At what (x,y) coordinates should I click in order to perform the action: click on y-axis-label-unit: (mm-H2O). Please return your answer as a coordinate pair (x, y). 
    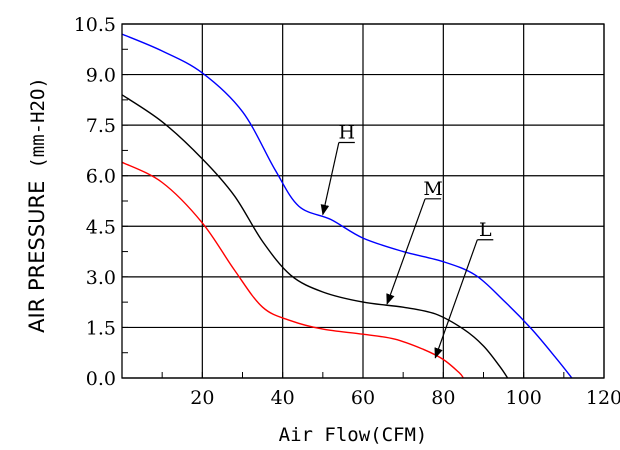
    Looking at the image, I should click on (38, 123).